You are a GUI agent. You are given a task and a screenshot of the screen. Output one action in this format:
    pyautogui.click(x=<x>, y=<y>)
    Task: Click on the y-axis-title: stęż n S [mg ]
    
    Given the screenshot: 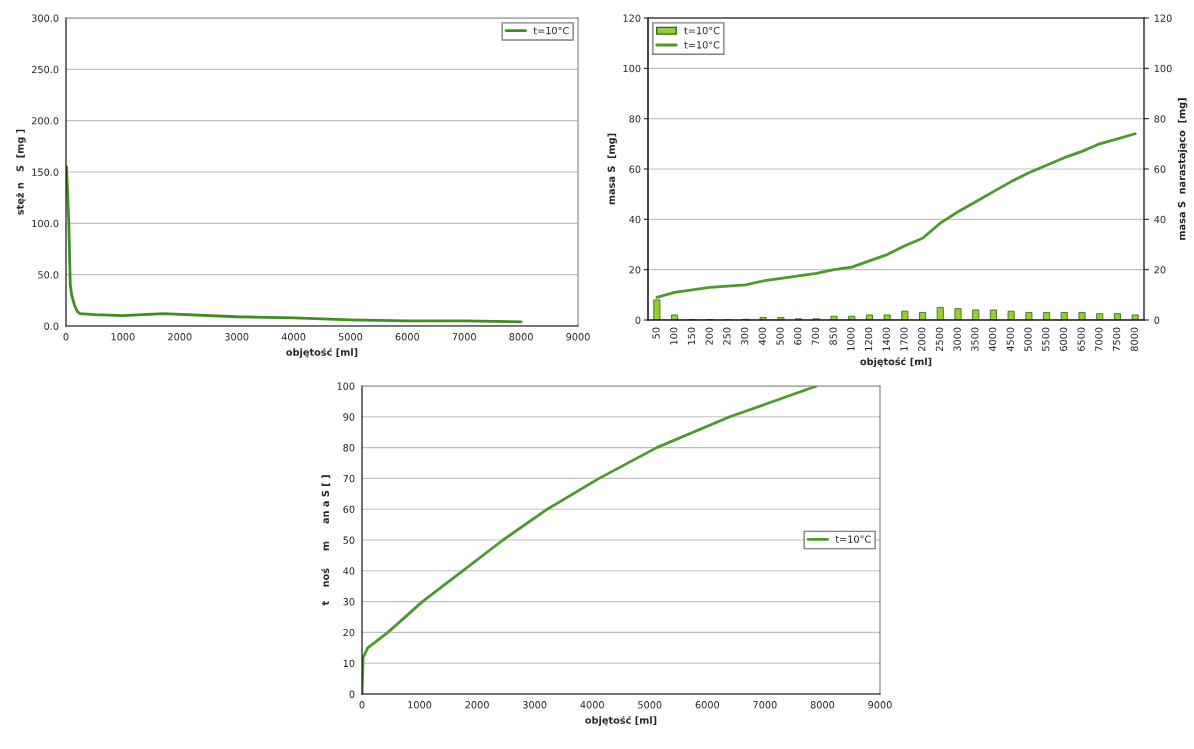 What is the action you would take?
    pyautogui.click(x=21, y=172)
    